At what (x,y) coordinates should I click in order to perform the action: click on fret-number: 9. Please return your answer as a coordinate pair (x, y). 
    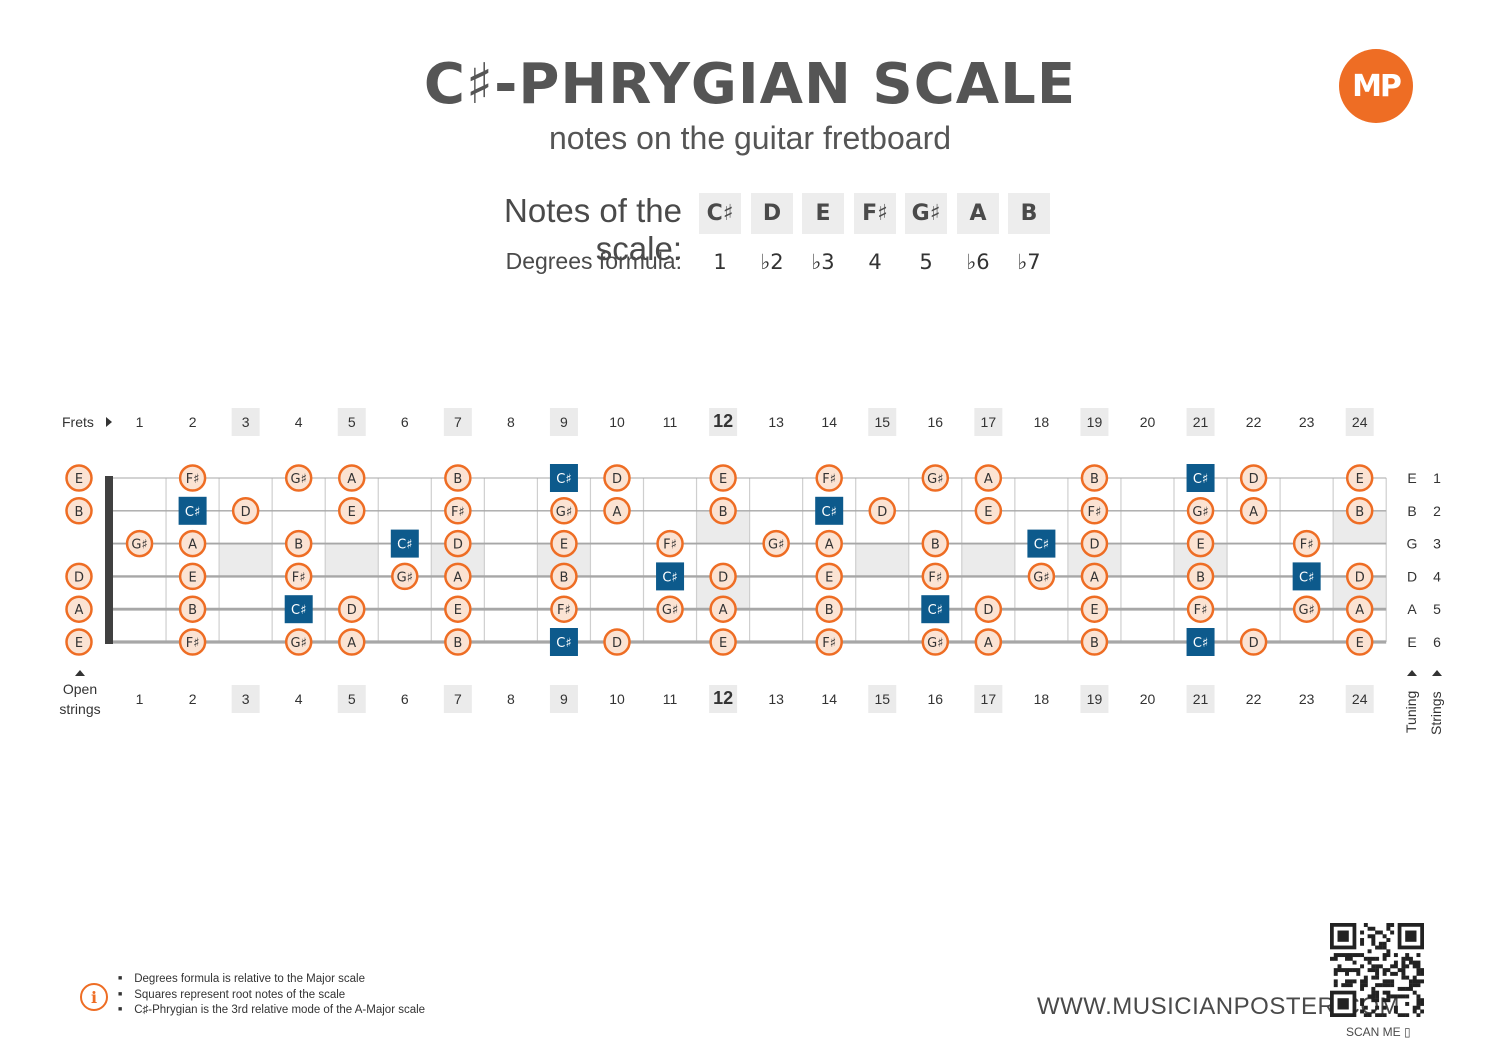
    Looking at the image, I should click on (564, 699).